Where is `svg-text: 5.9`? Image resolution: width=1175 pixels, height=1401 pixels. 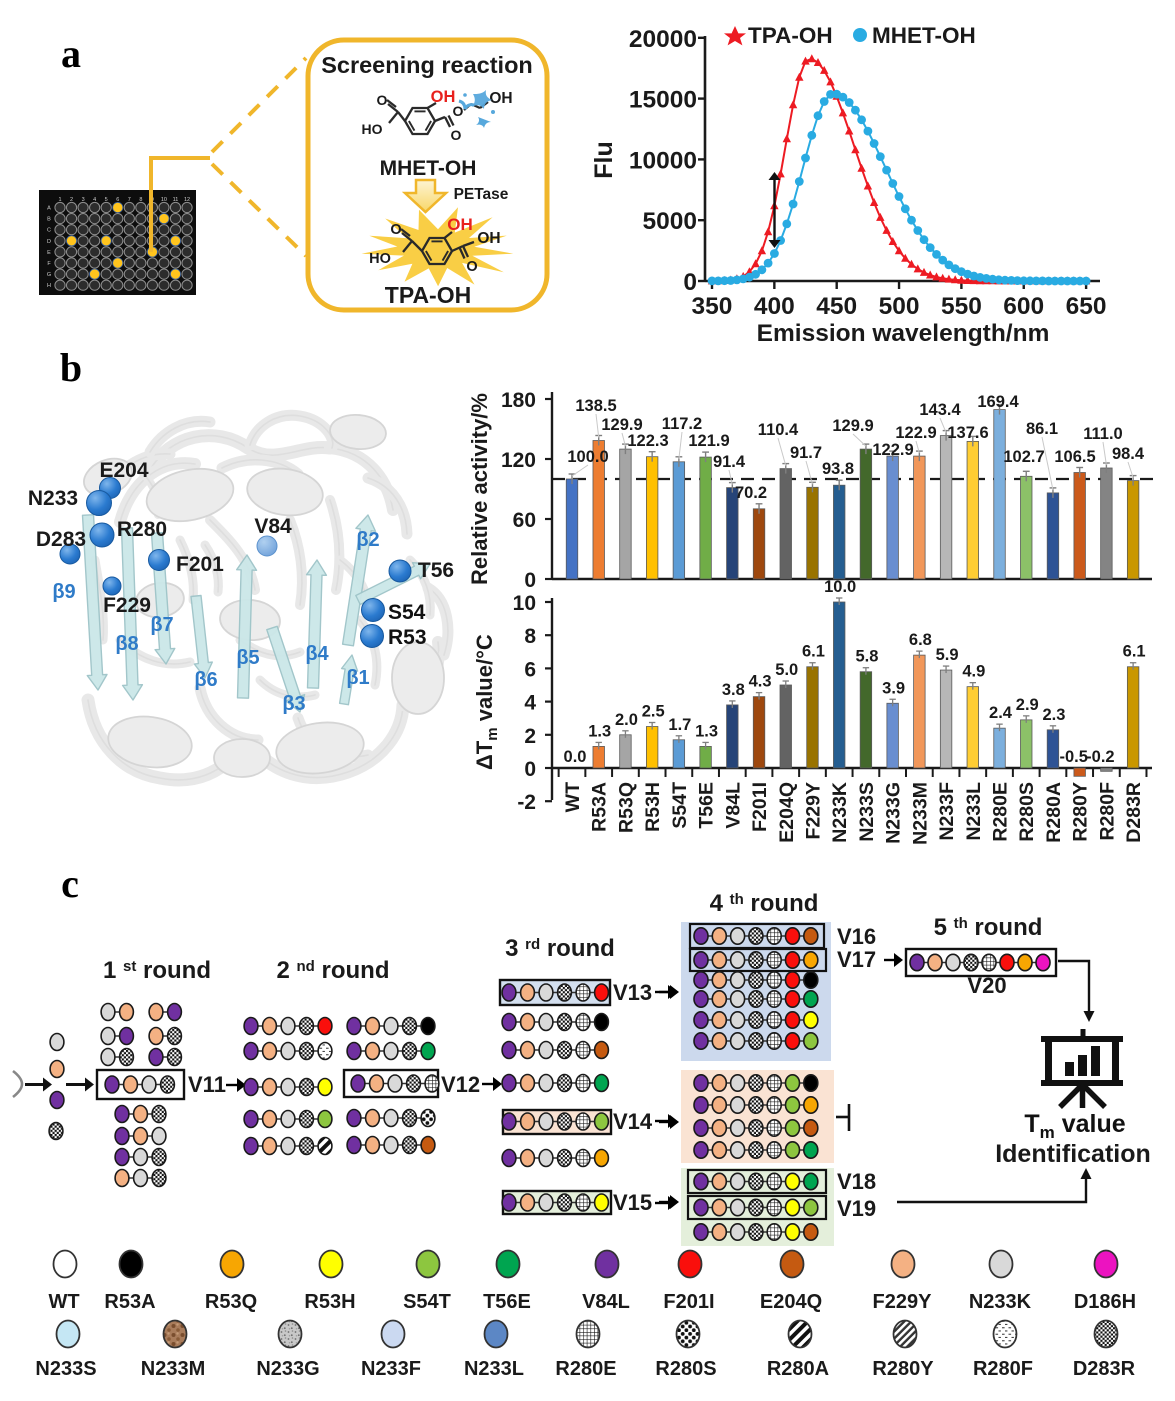
svg-text: 5.9 is located at coordinates (947, 655).